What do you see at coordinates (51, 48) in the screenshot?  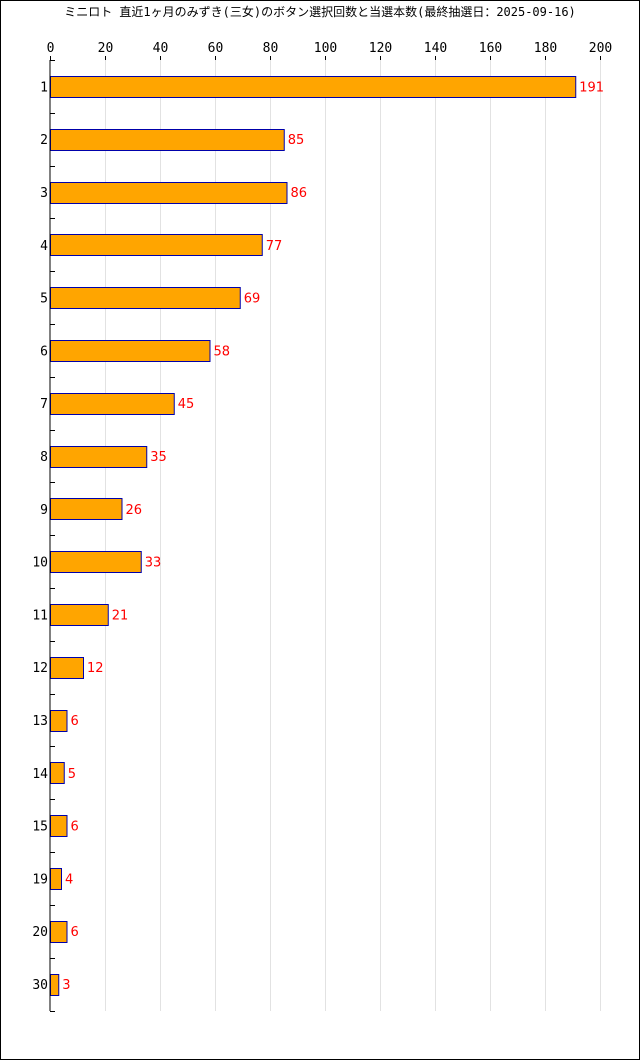 I see `x-tick-label: 0` at bounding box center [51, 48].